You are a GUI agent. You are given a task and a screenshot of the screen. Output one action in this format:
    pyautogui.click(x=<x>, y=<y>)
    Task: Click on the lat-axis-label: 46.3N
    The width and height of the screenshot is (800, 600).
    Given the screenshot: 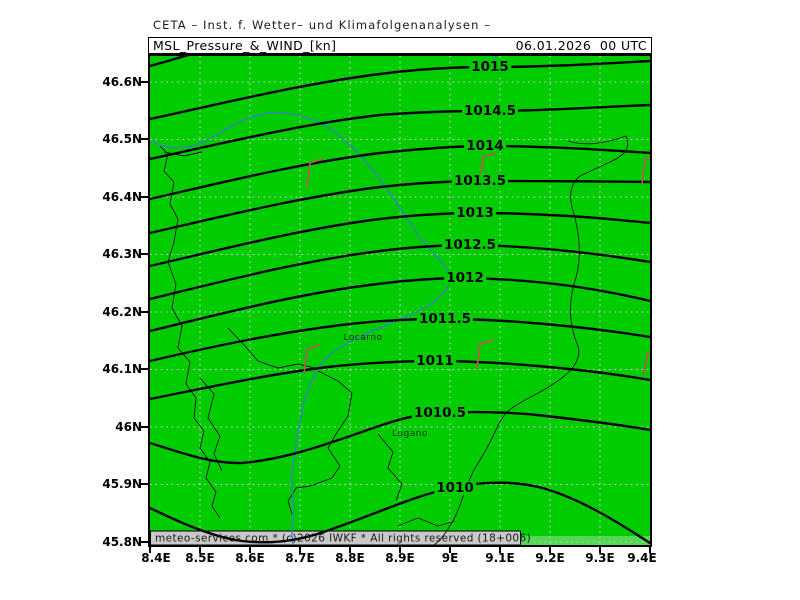 What is the action you would take?
    pyautogui.click(x=122, y=254)
    